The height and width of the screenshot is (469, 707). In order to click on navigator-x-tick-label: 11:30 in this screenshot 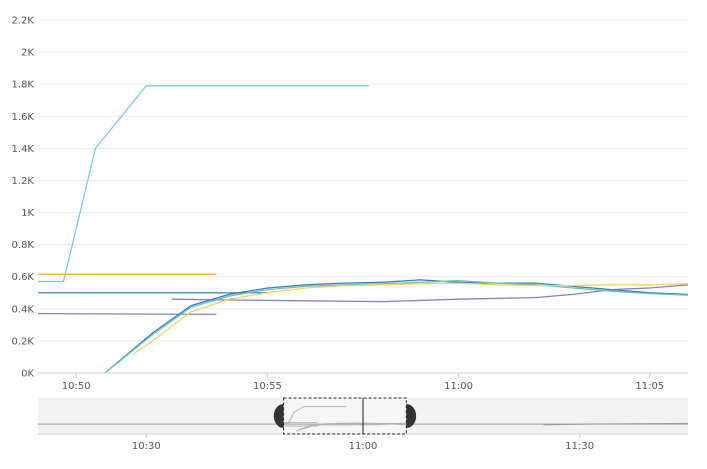, I will do `click(579, 446)`.